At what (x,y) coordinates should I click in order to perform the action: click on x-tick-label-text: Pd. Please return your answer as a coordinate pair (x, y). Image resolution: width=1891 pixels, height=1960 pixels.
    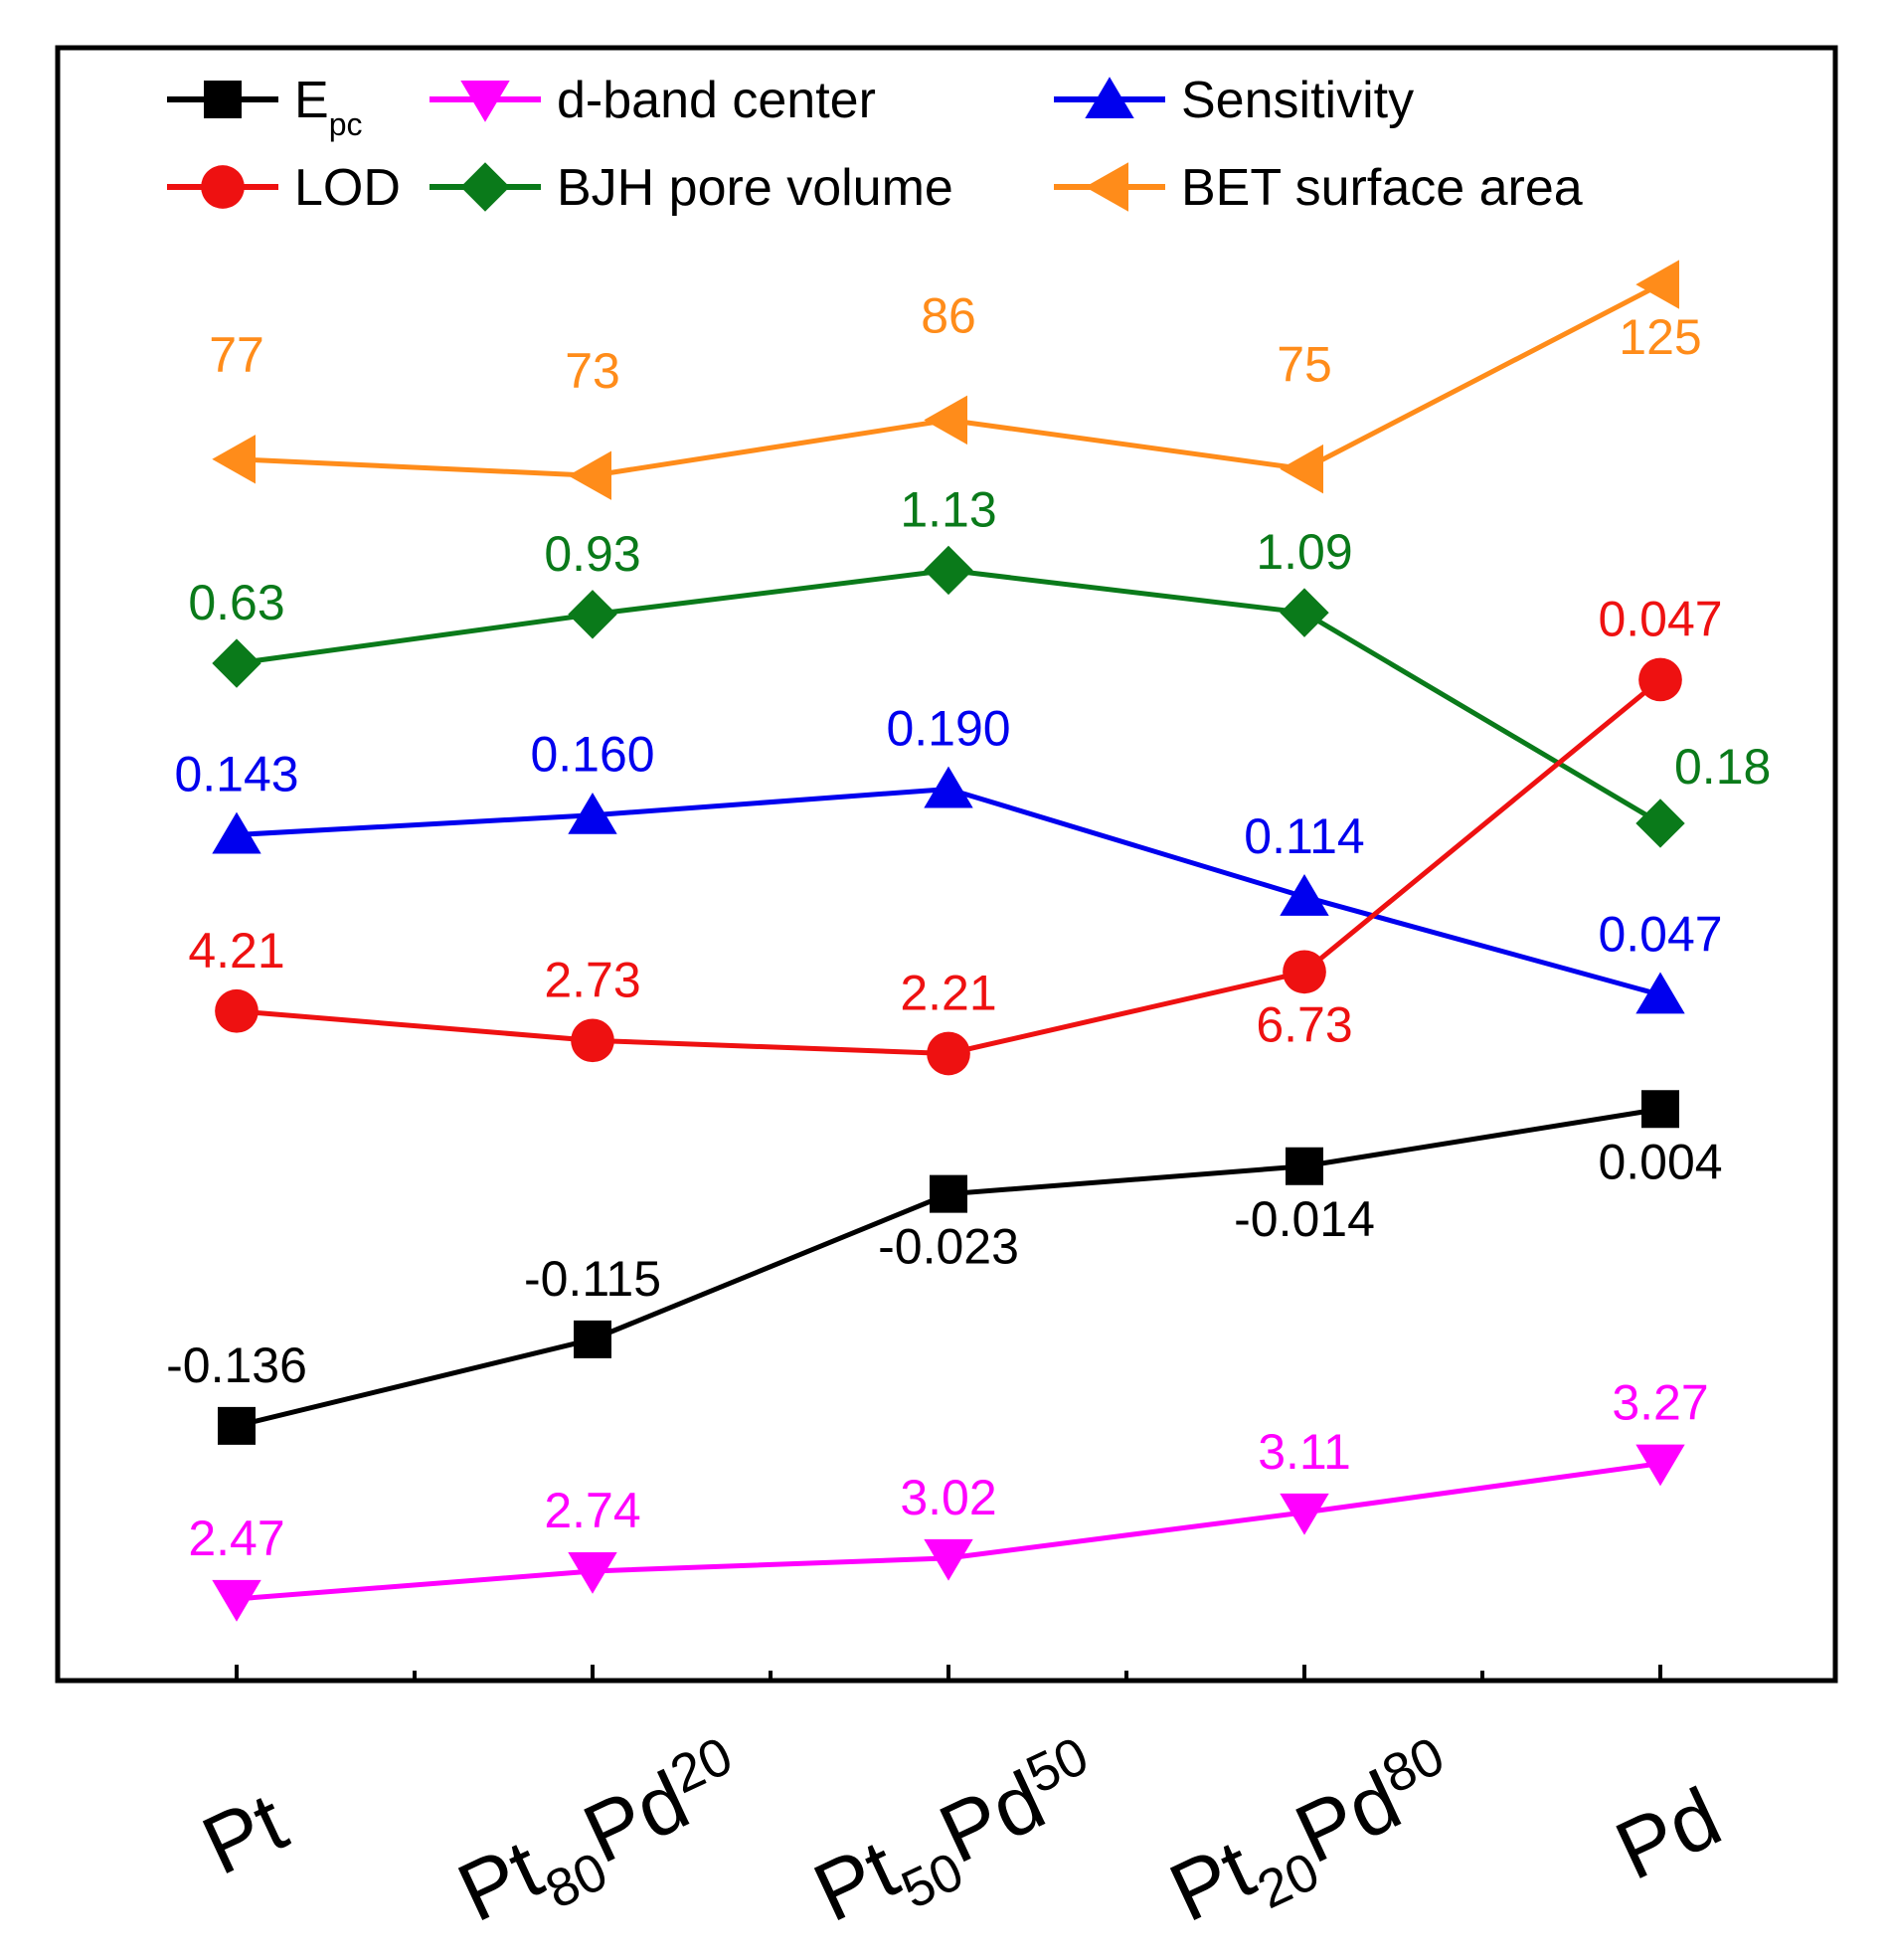
    Looking at the image, I should click on (1668, 1833).